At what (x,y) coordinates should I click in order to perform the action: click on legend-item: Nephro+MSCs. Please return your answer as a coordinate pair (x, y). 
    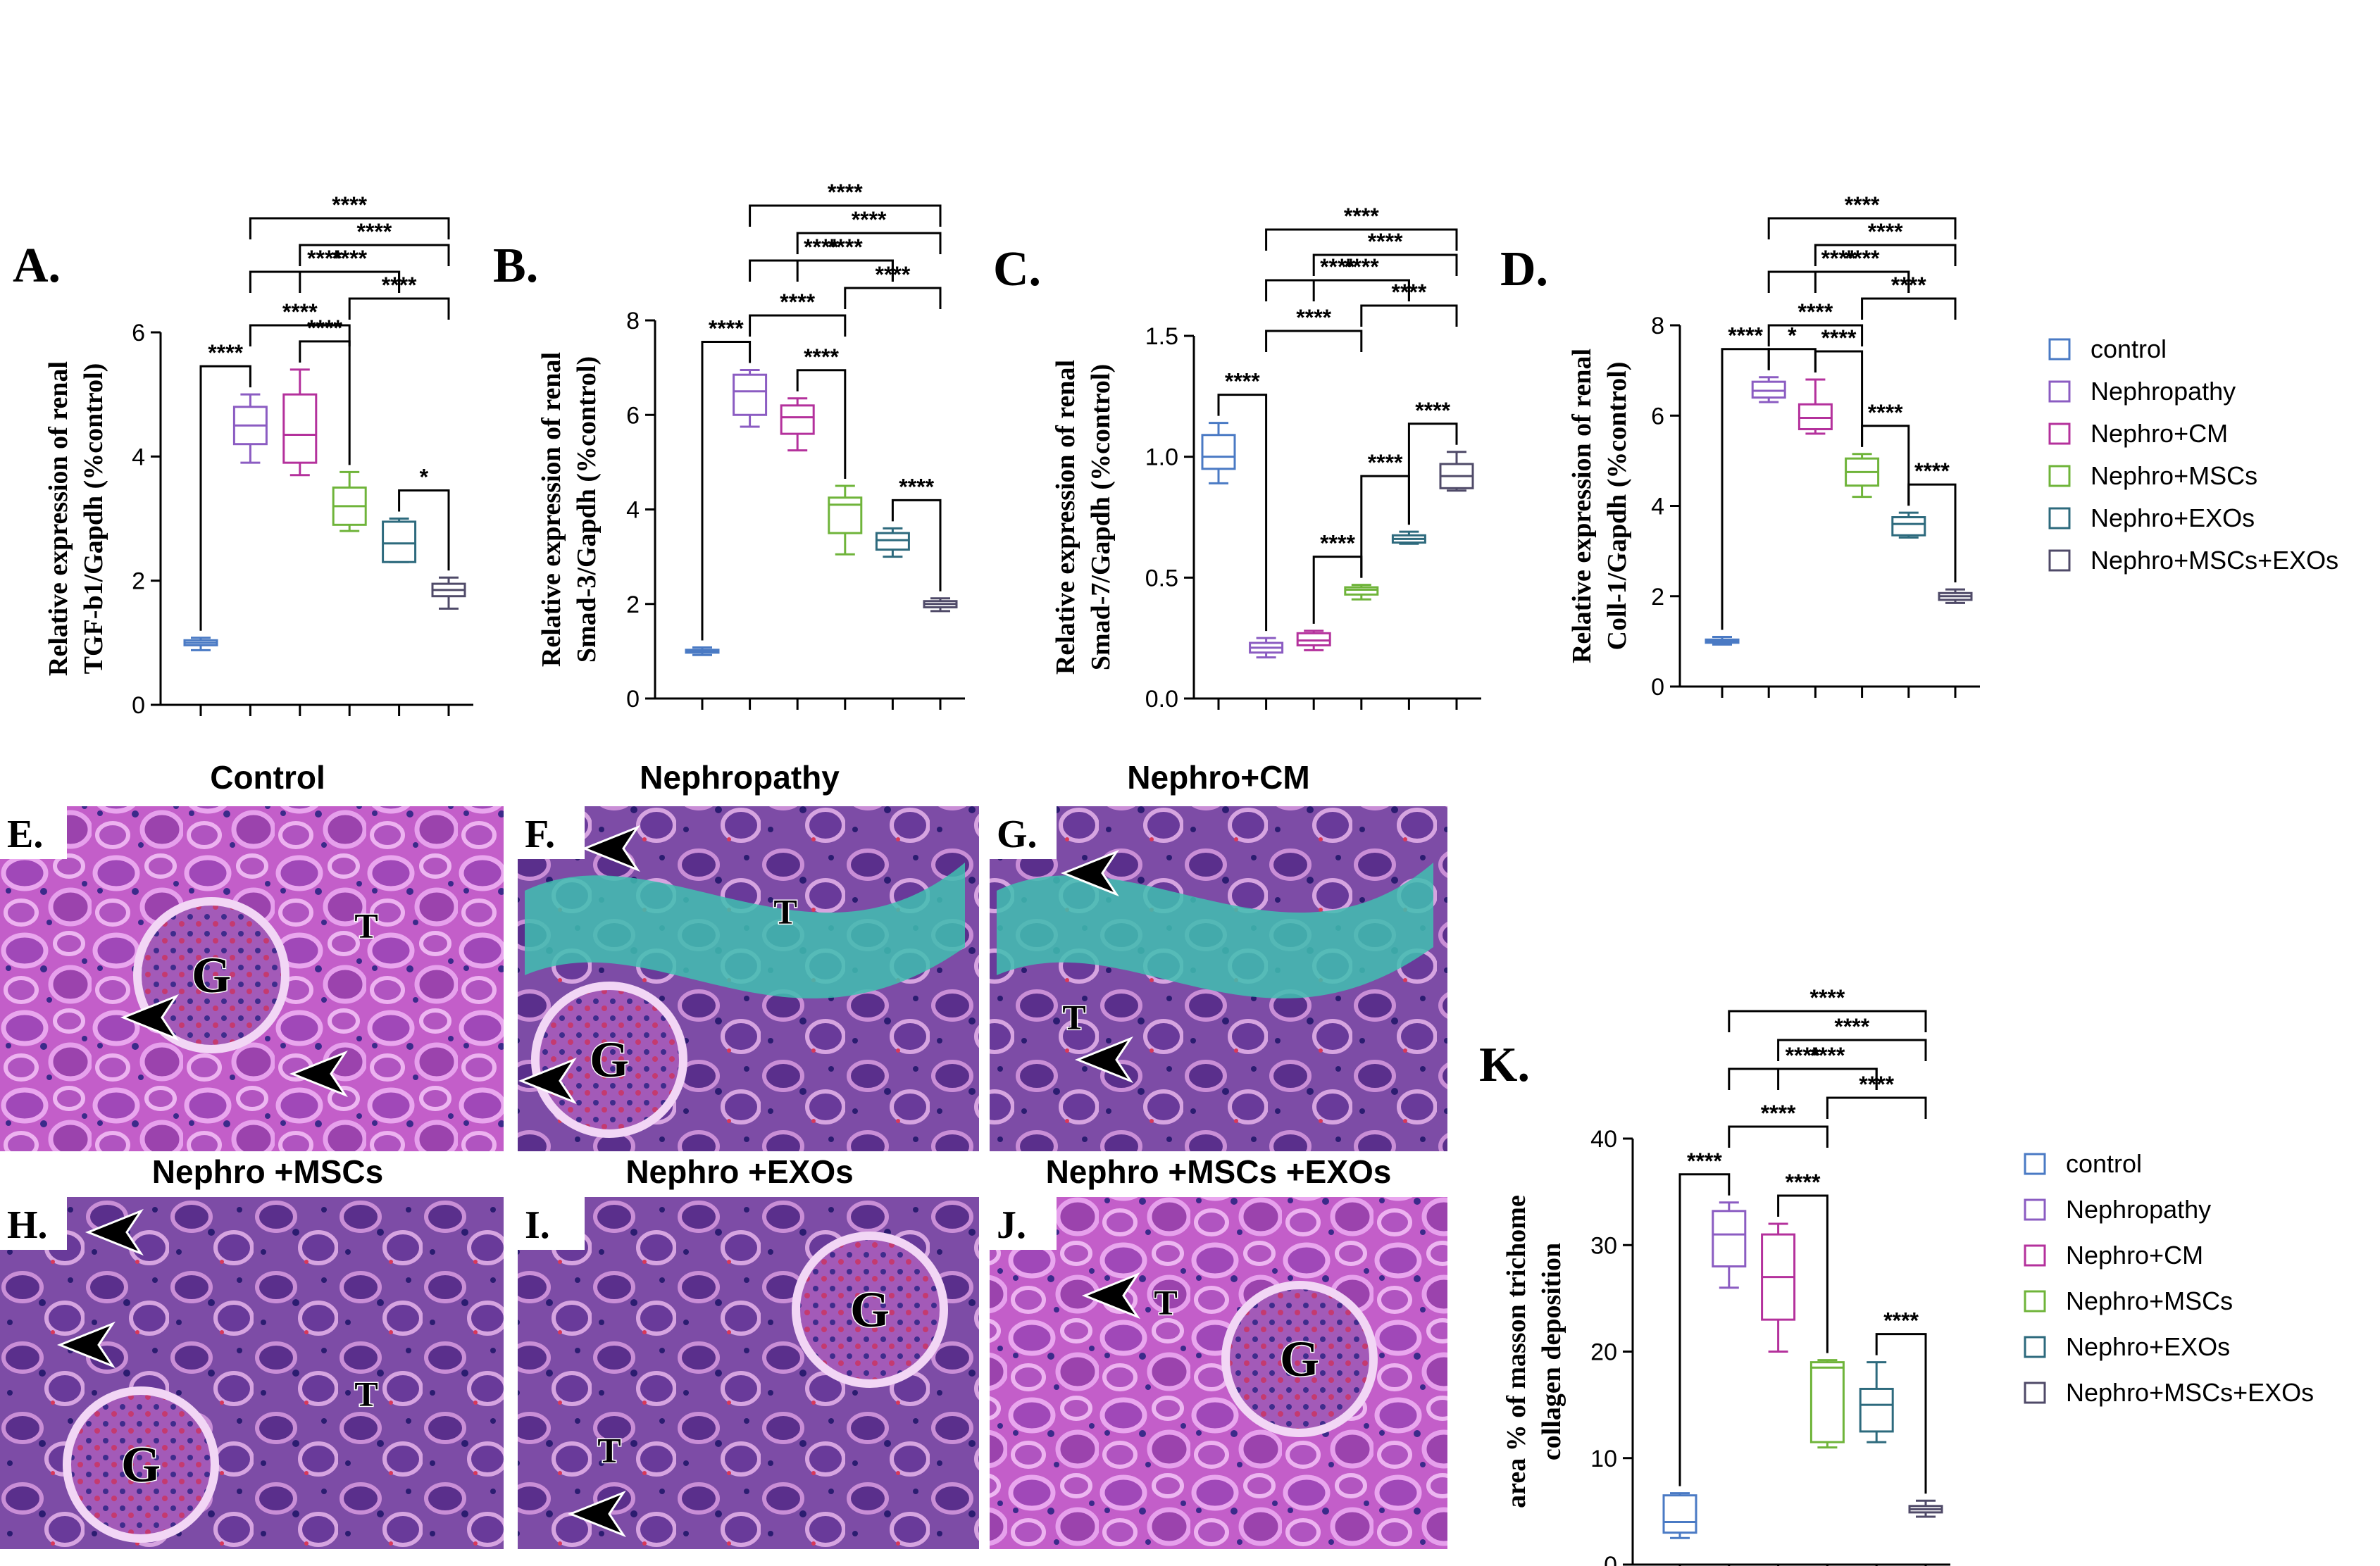
    Looking at the image, I should click on (2128, 1300).